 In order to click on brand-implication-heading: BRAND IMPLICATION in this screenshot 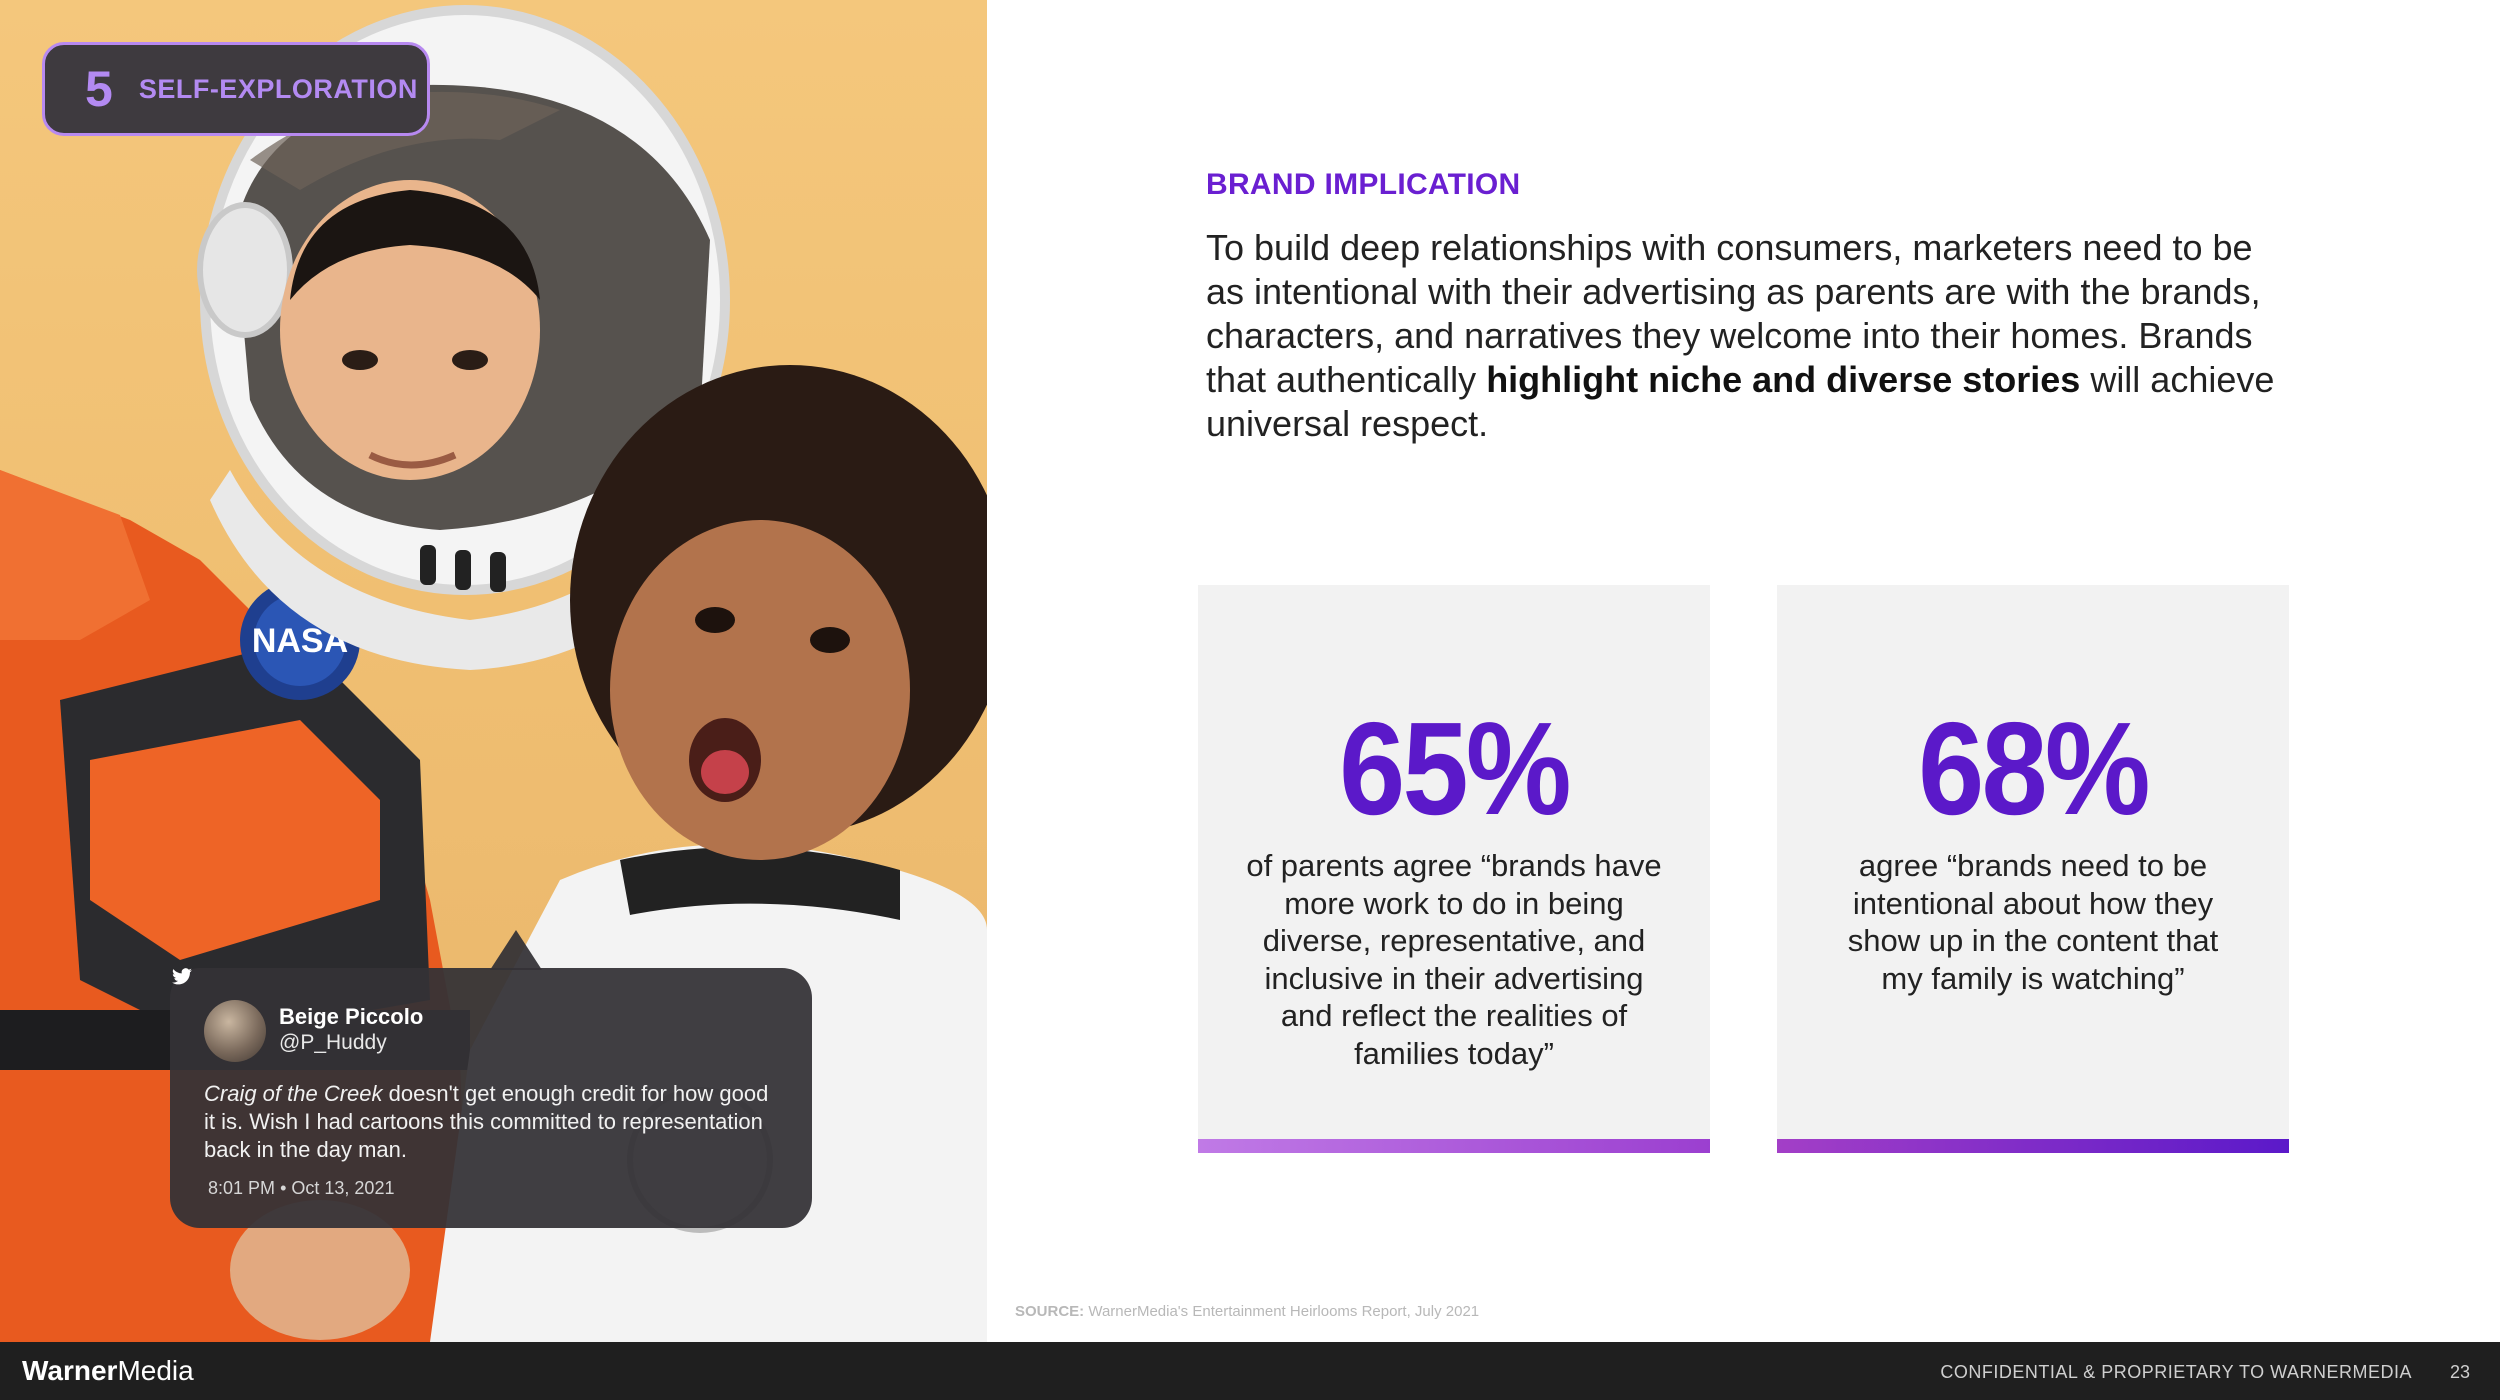, I will do `click(1363, 184)`.